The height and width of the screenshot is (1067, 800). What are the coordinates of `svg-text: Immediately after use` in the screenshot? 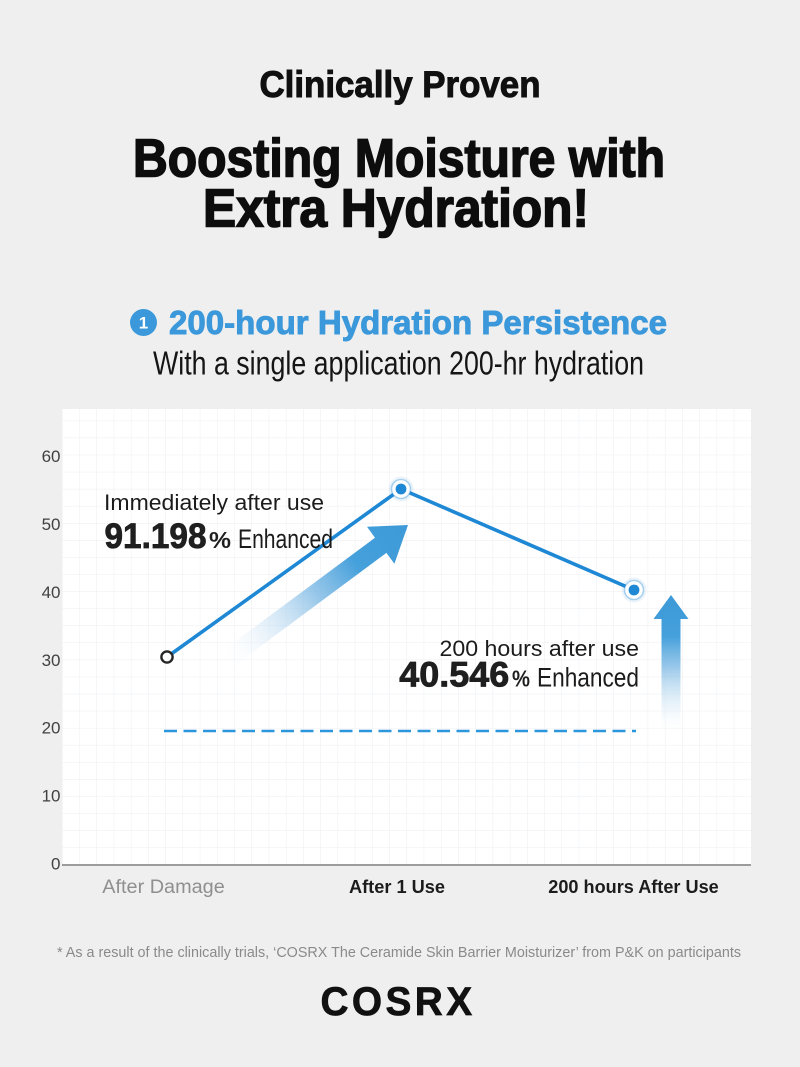 It's located at (214, 502).